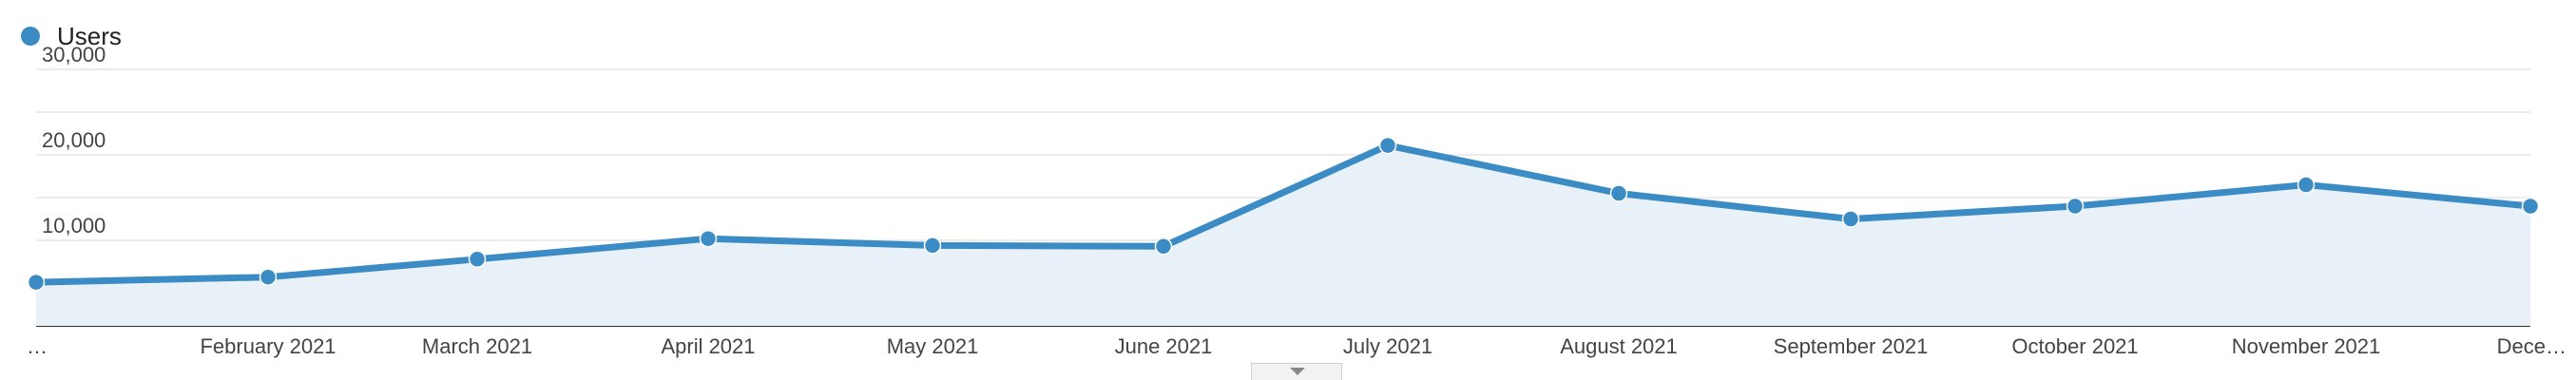 This screenshot has width=2576, height=380. I want to click on x-tick-label: May 2021, so click(933, 346).